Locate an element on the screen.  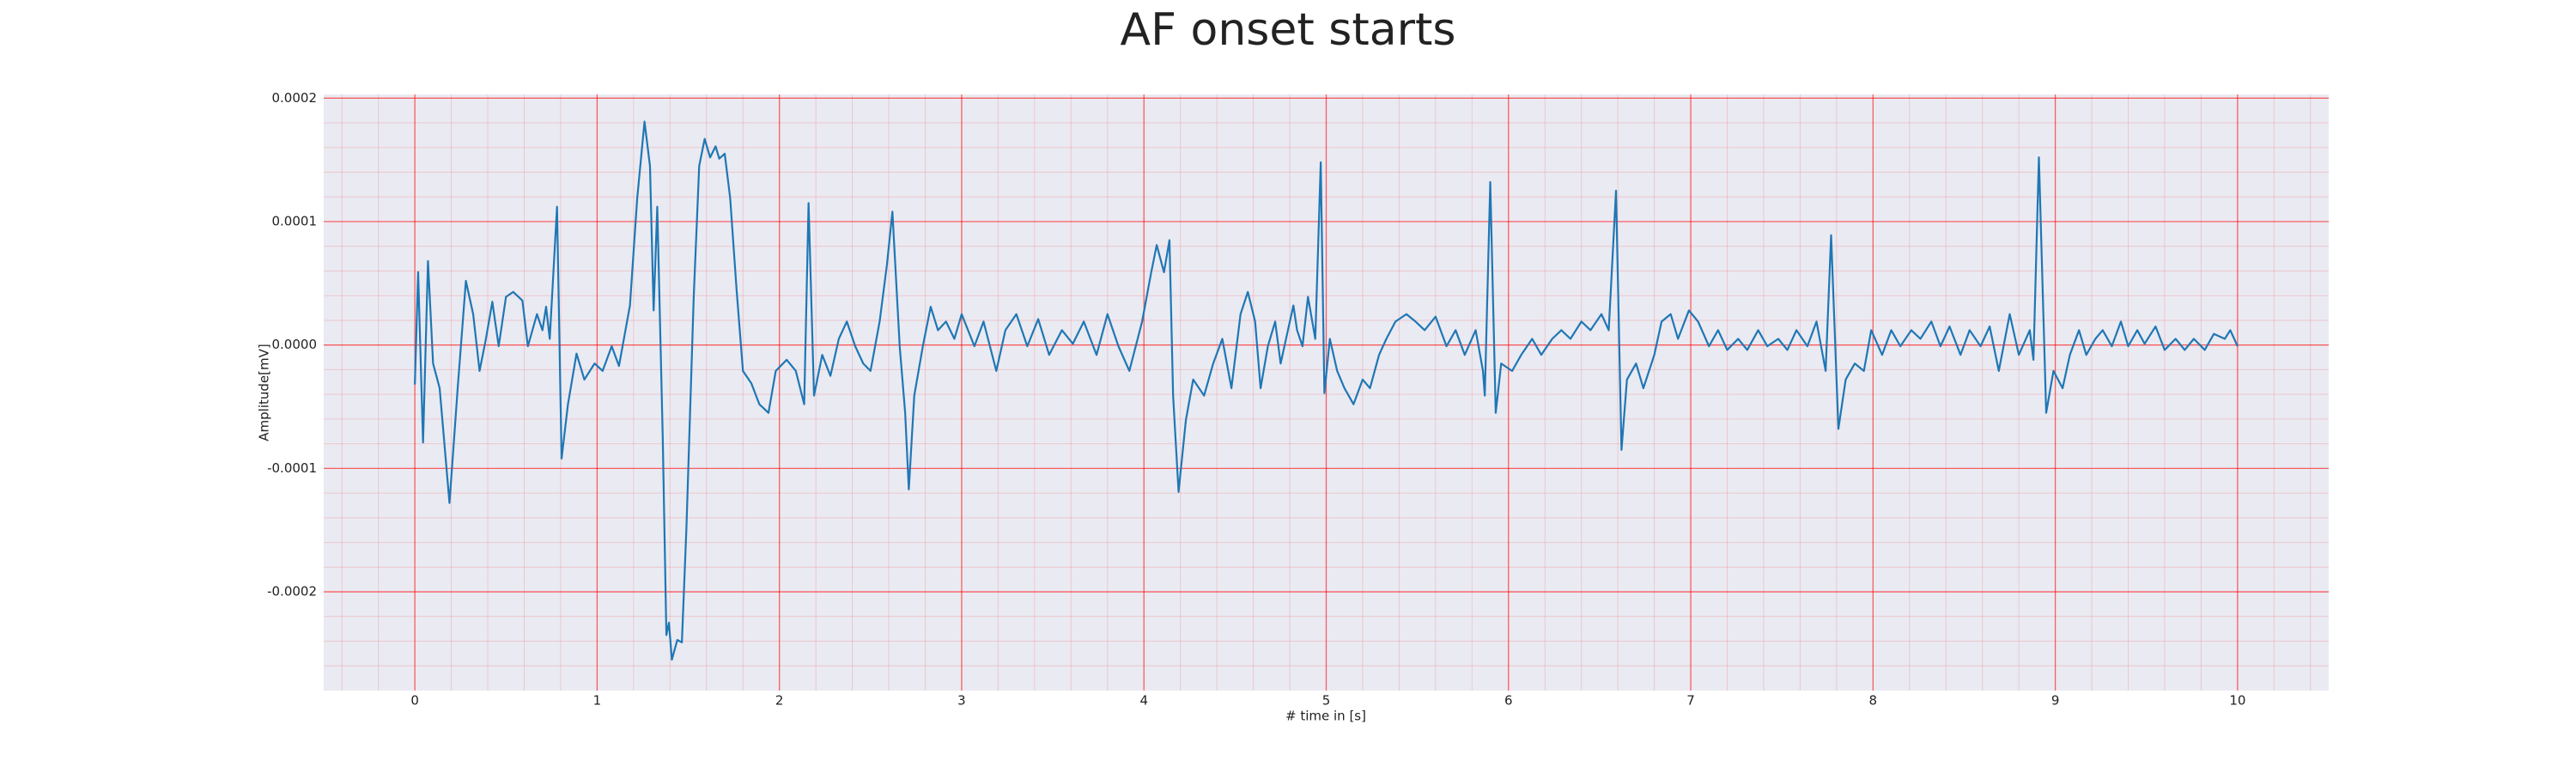
y-axis-label: Amplitude[mV] is located at coordinates (264, 392).